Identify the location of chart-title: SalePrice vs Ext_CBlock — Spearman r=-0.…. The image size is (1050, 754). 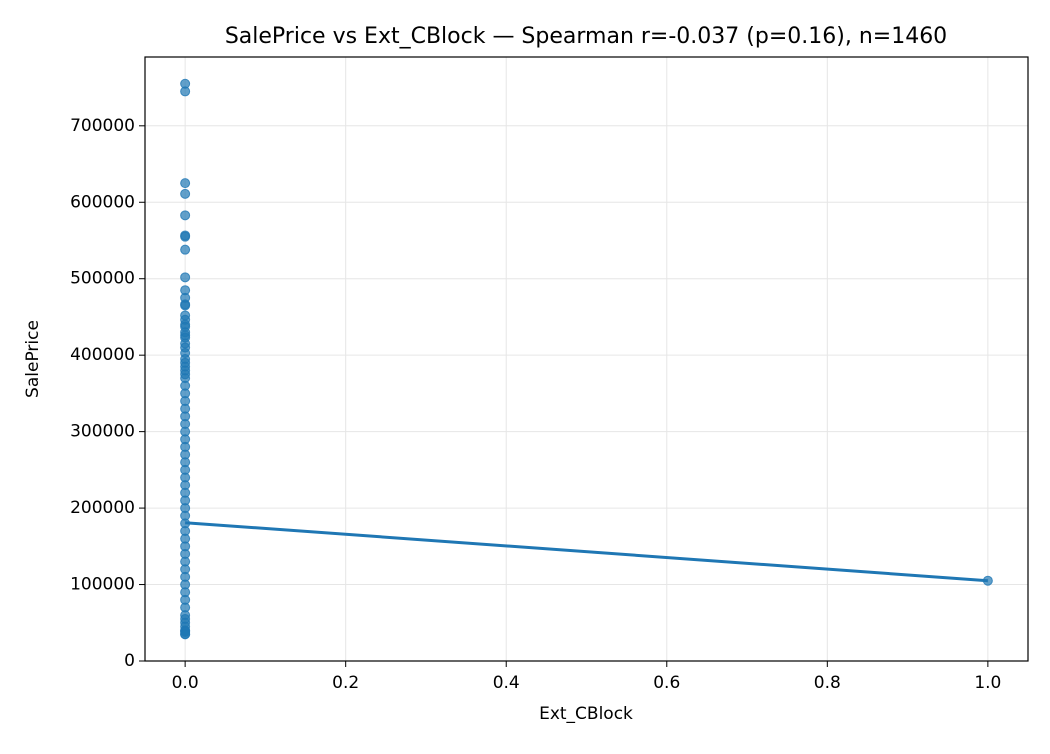
(586, 36).